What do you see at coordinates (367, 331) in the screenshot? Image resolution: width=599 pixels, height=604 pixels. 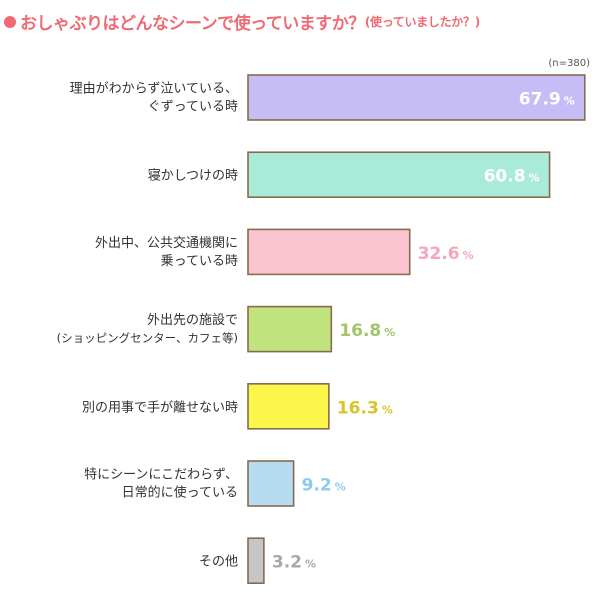 I see `value-label-4: 16.8%` at bounding box center [367, 331].